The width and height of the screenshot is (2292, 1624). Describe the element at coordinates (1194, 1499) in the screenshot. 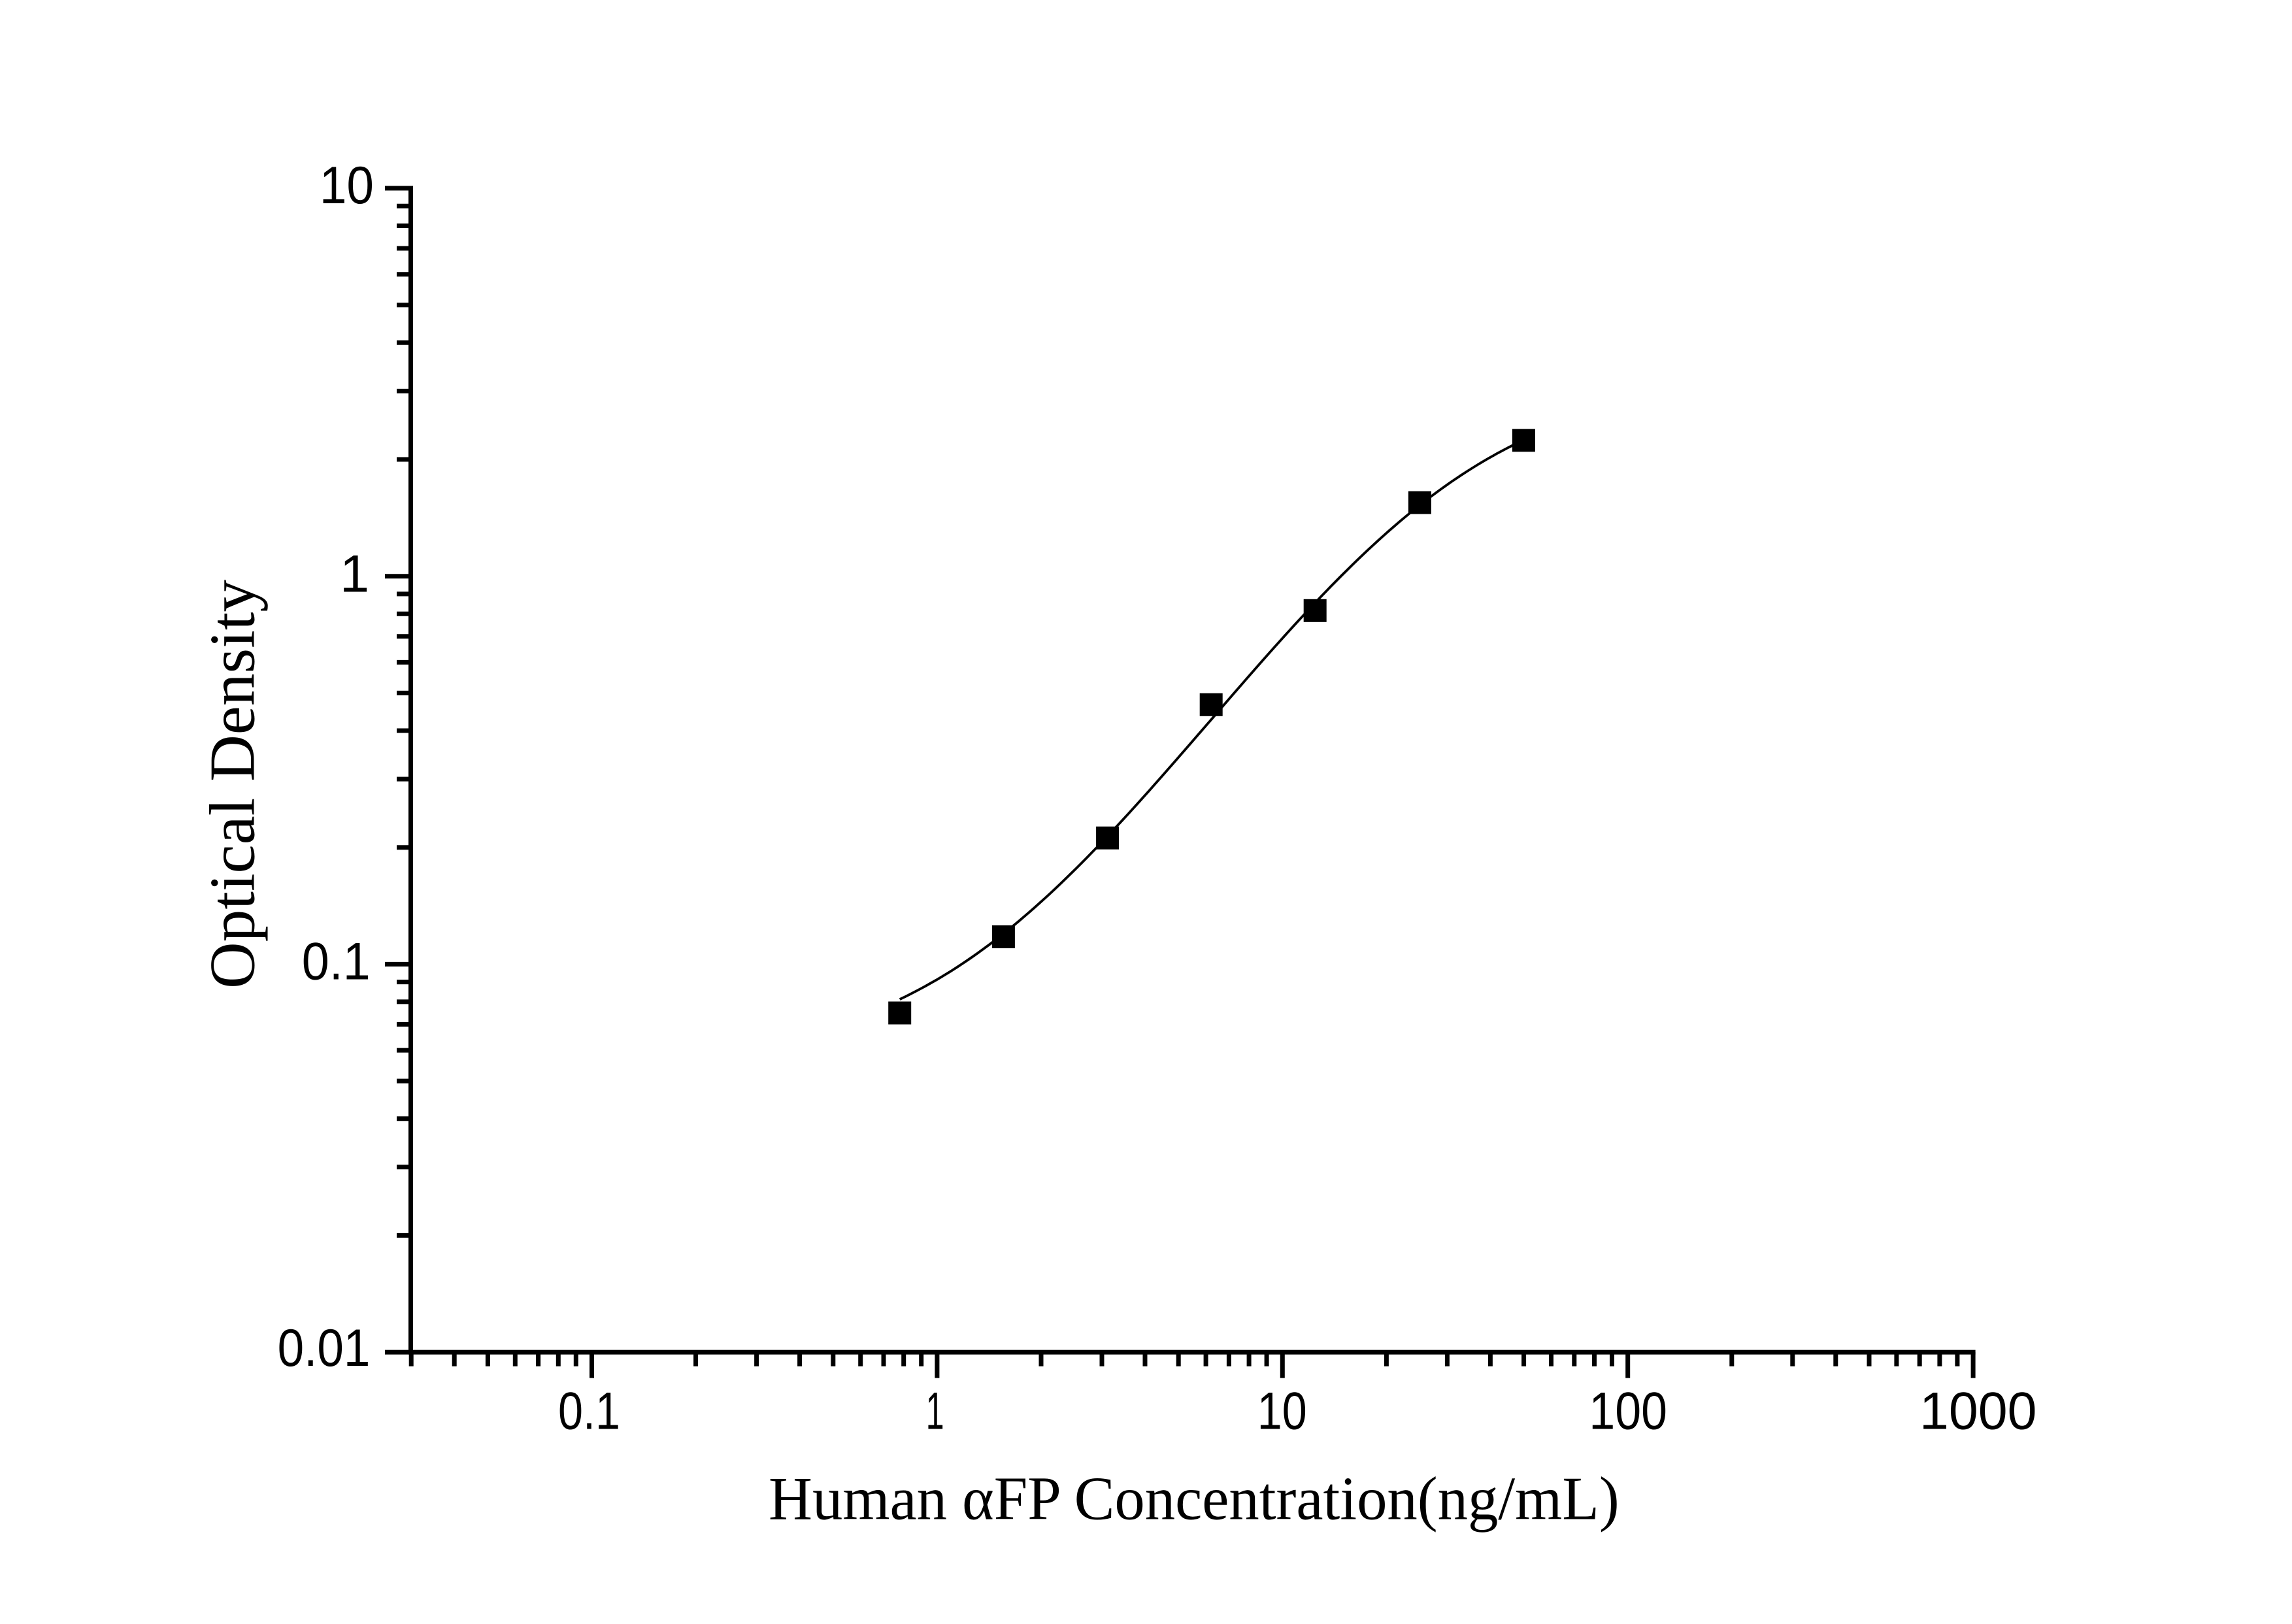

I see `svg-text: Human αFP Concentration(ng/mL)` at that location.